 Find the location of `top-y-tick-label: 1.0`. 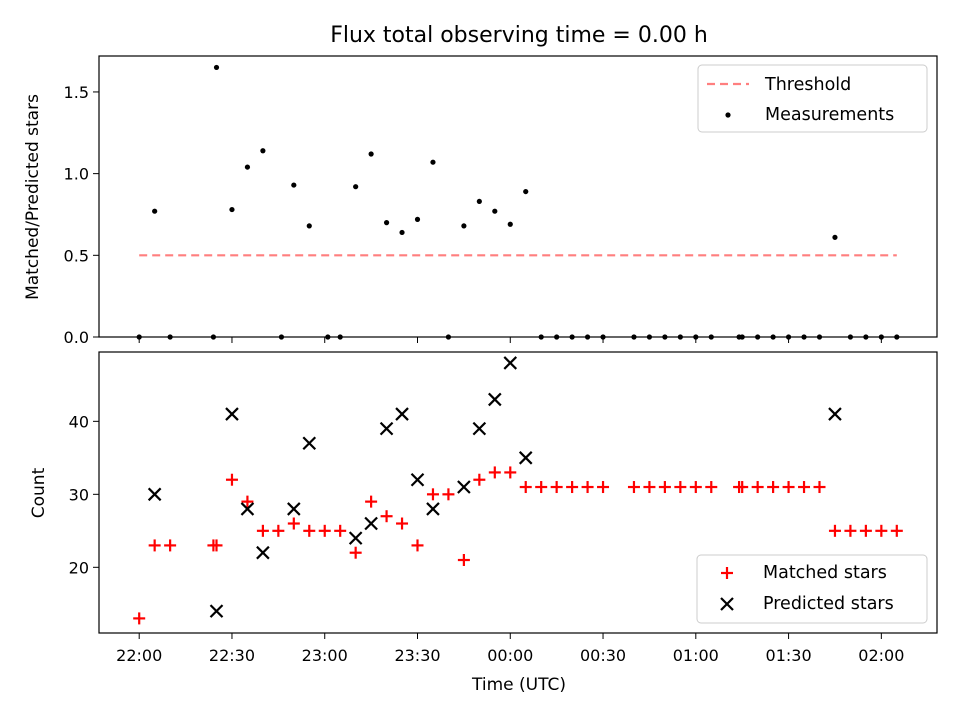

top-y-tick-label: 1.0 is located at coordinates (76, 174).